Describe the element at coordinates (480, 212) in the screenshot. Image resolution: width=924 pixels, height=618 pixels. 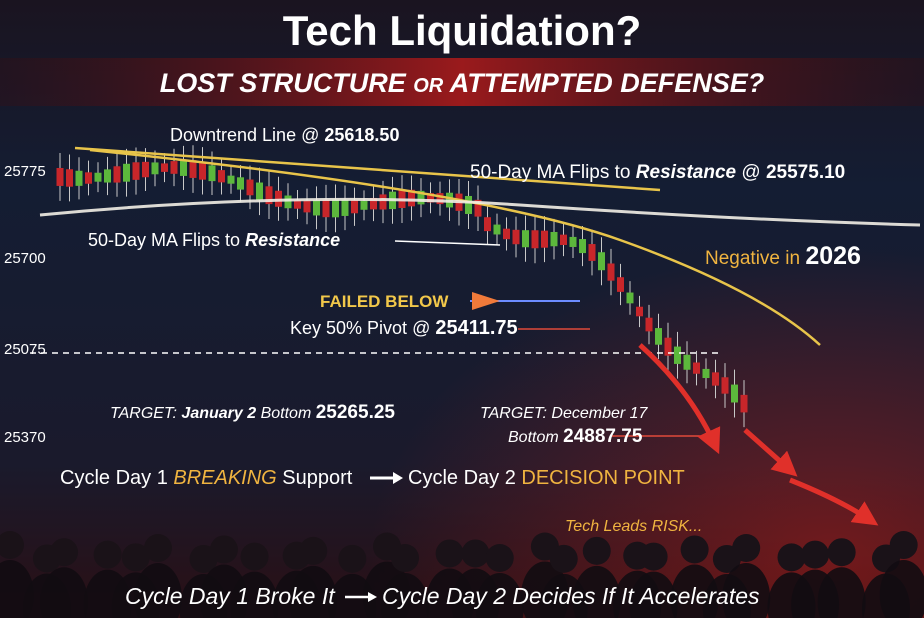
I see `moving-average` at that location.